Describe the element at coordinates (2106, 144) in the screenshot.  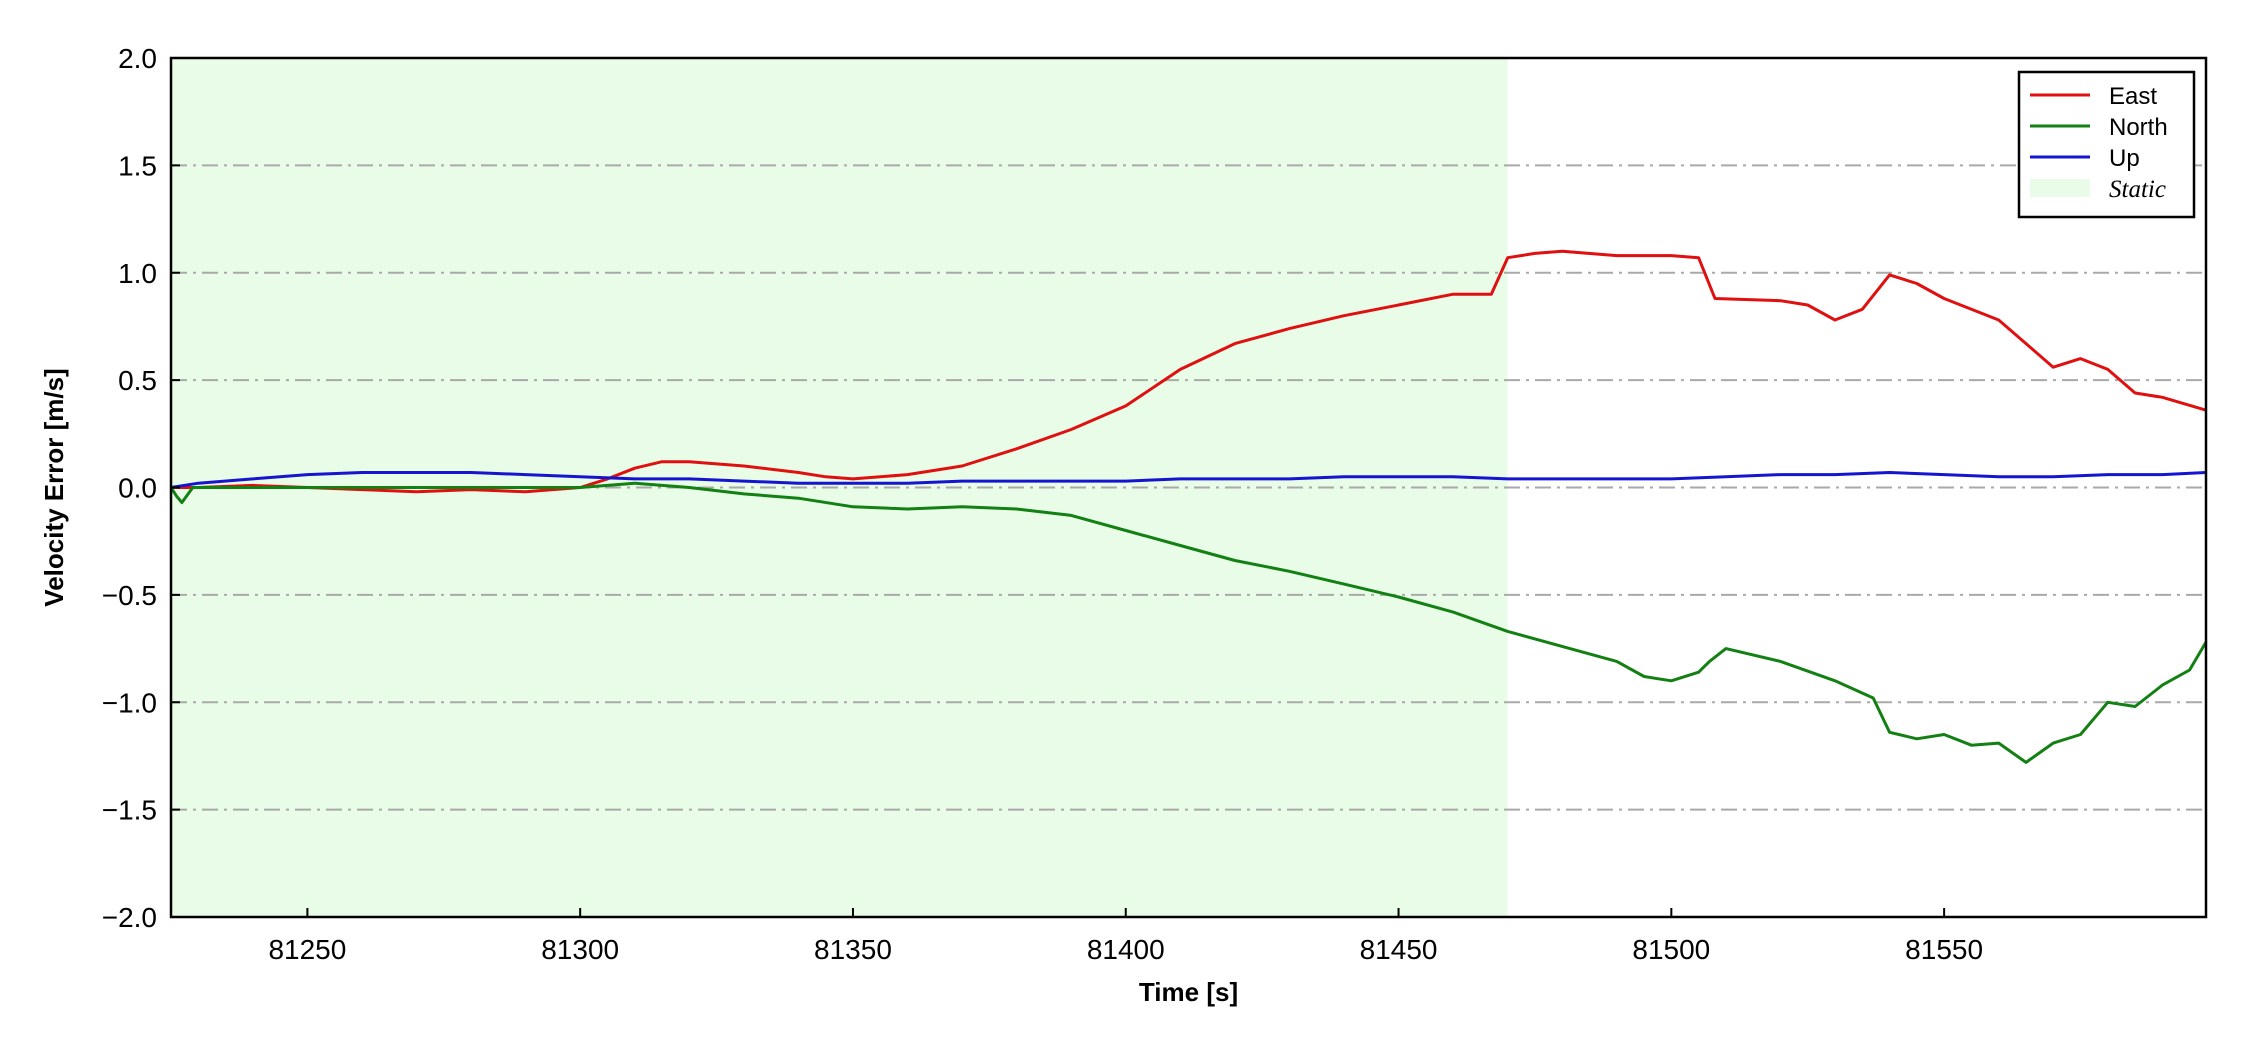
I see `legend: East North Up Static` at that location.